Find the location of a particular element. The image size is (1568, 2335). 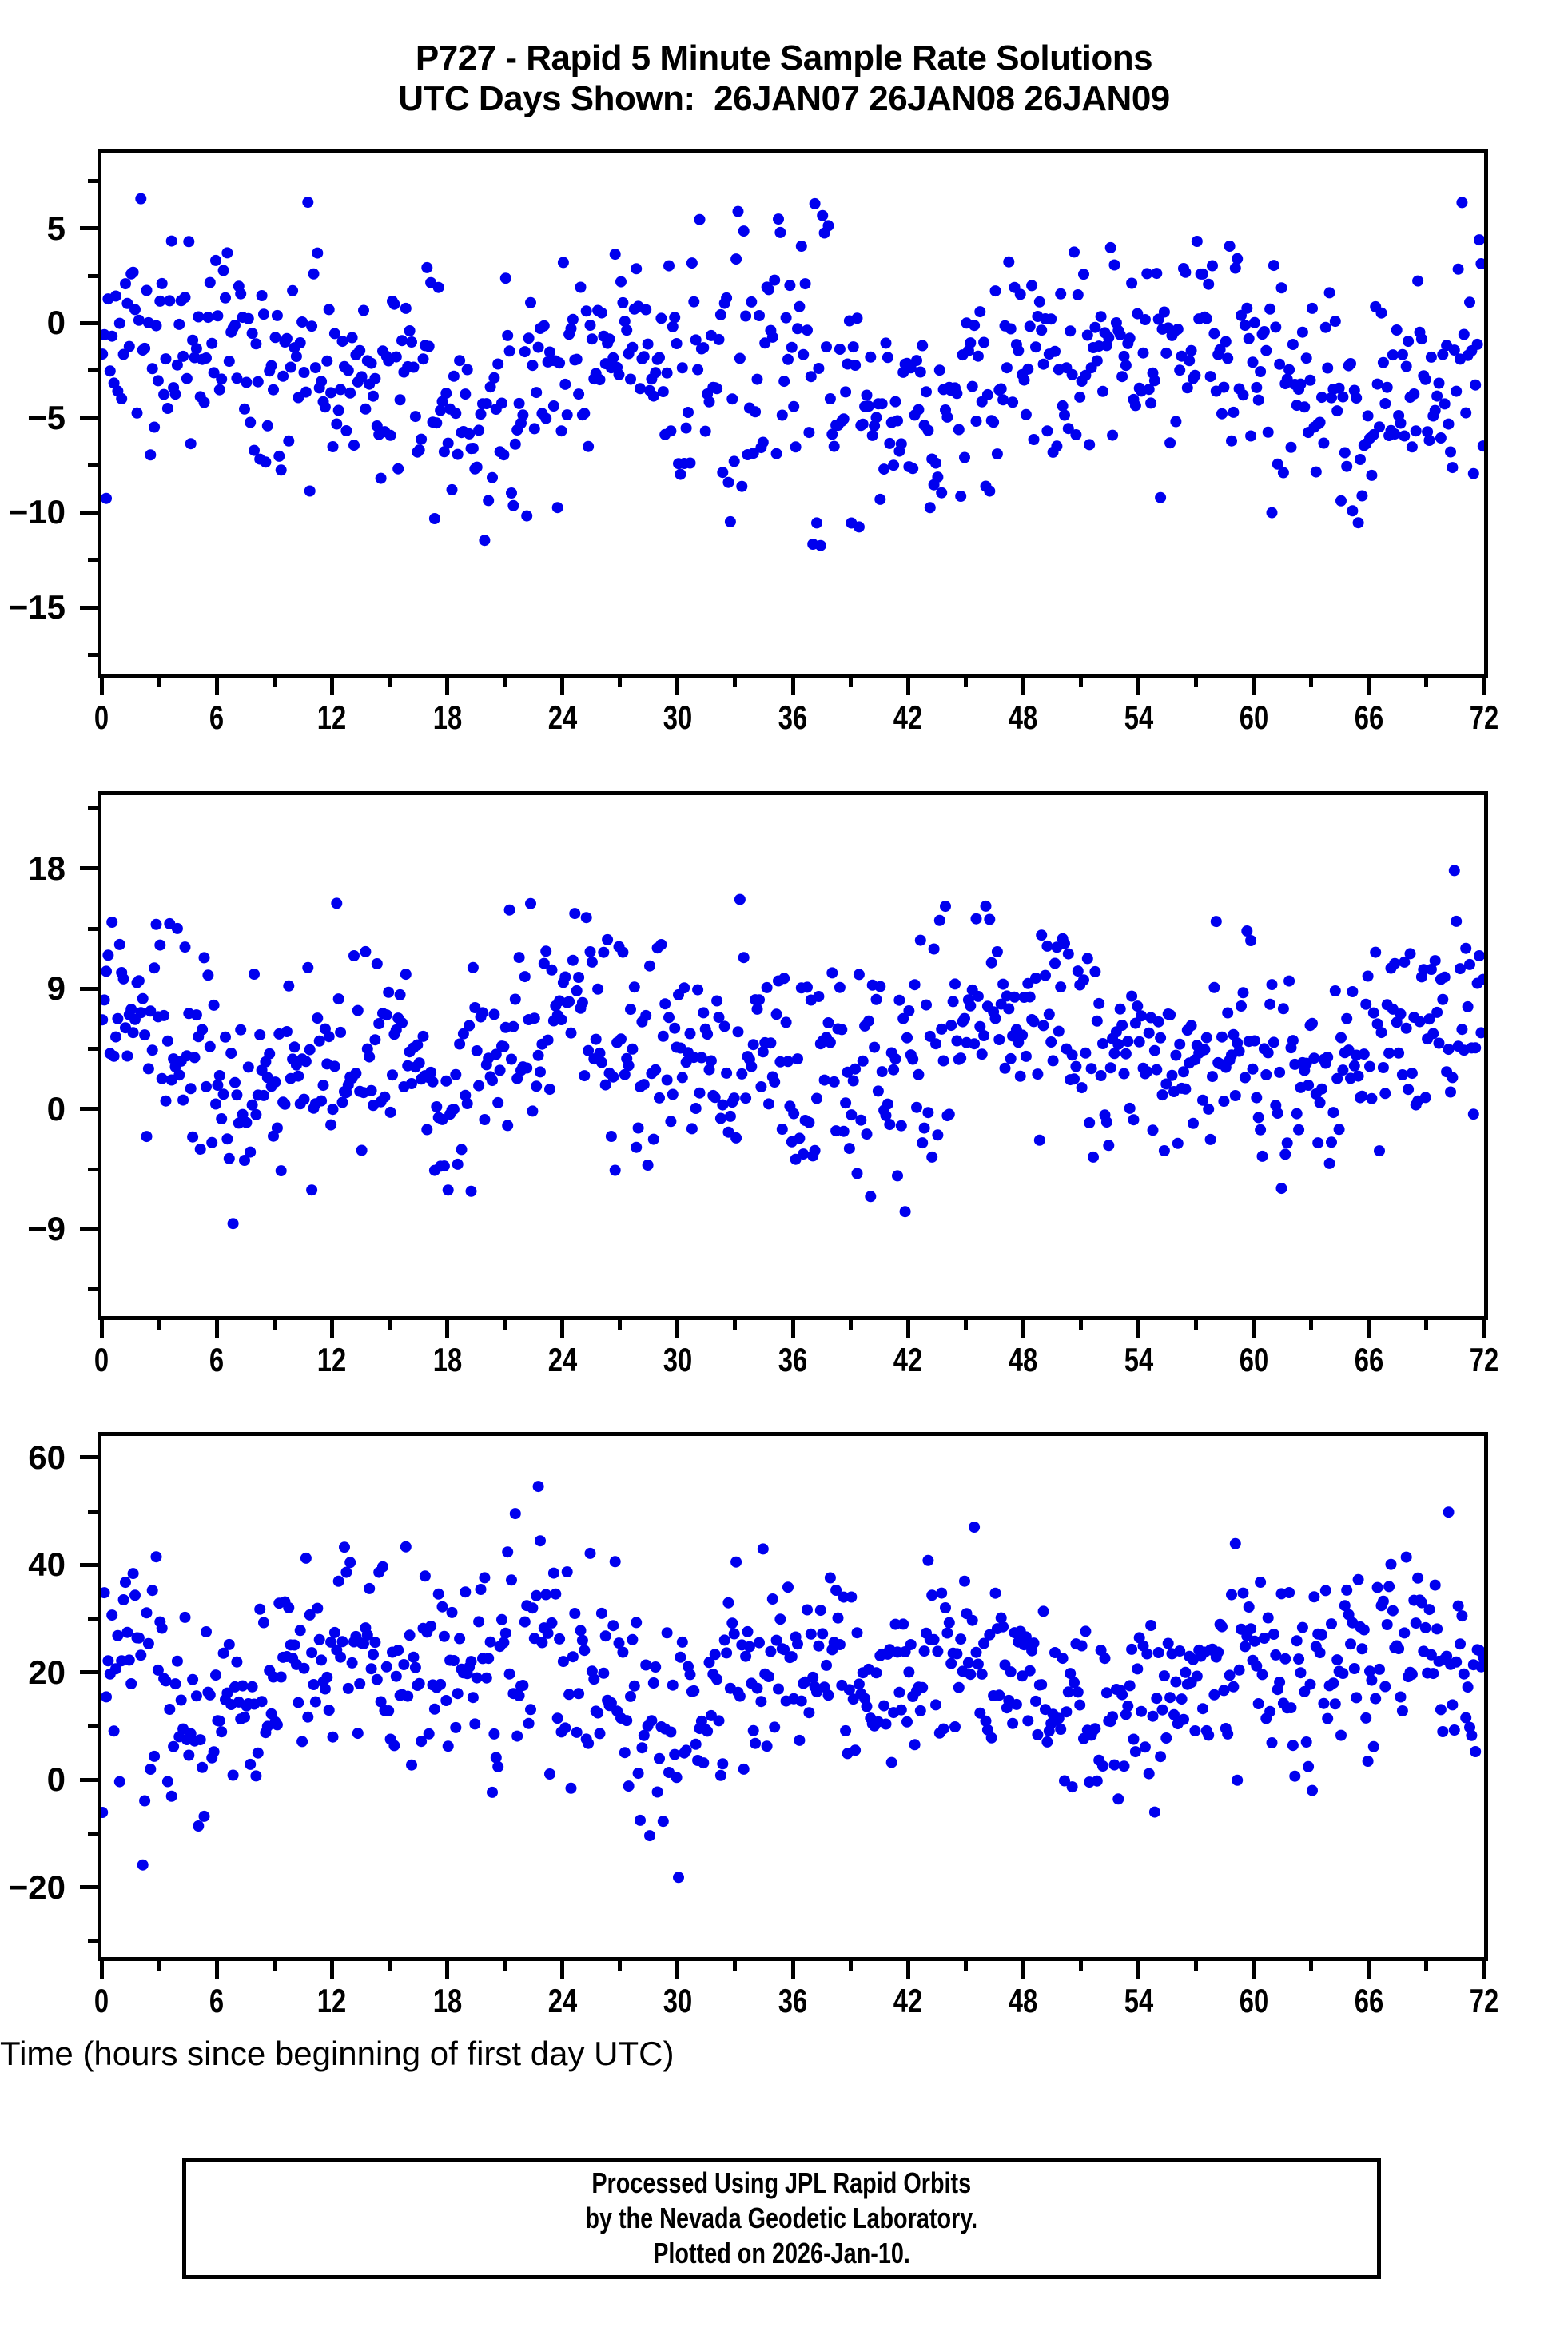

x-tick-label: 36 is located at coordinates (793, 1359).